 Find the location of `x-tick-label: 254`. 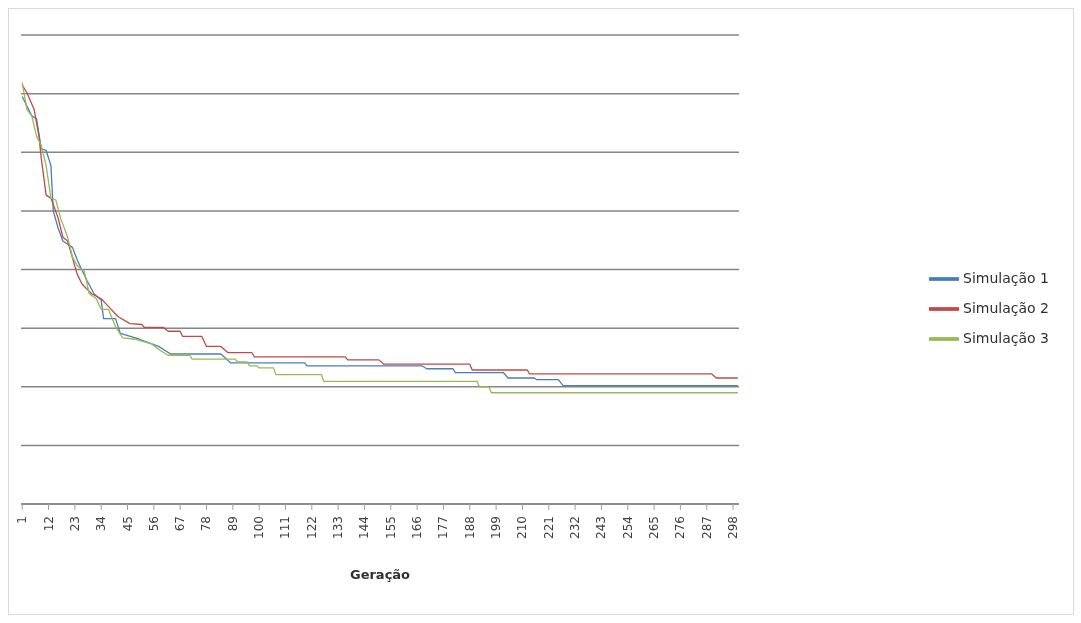

x-tick-label: 254 is located at coordinates (627, 527).